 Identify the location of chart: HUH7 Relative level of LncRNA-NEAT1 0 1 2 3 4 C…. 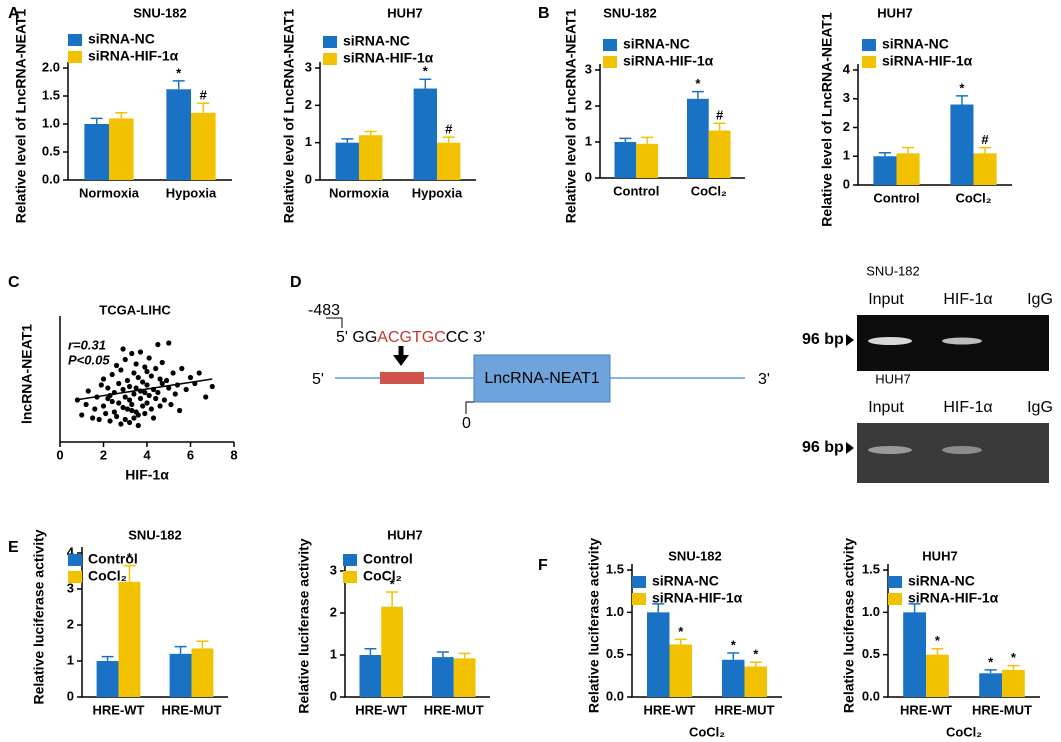
(915, 116).